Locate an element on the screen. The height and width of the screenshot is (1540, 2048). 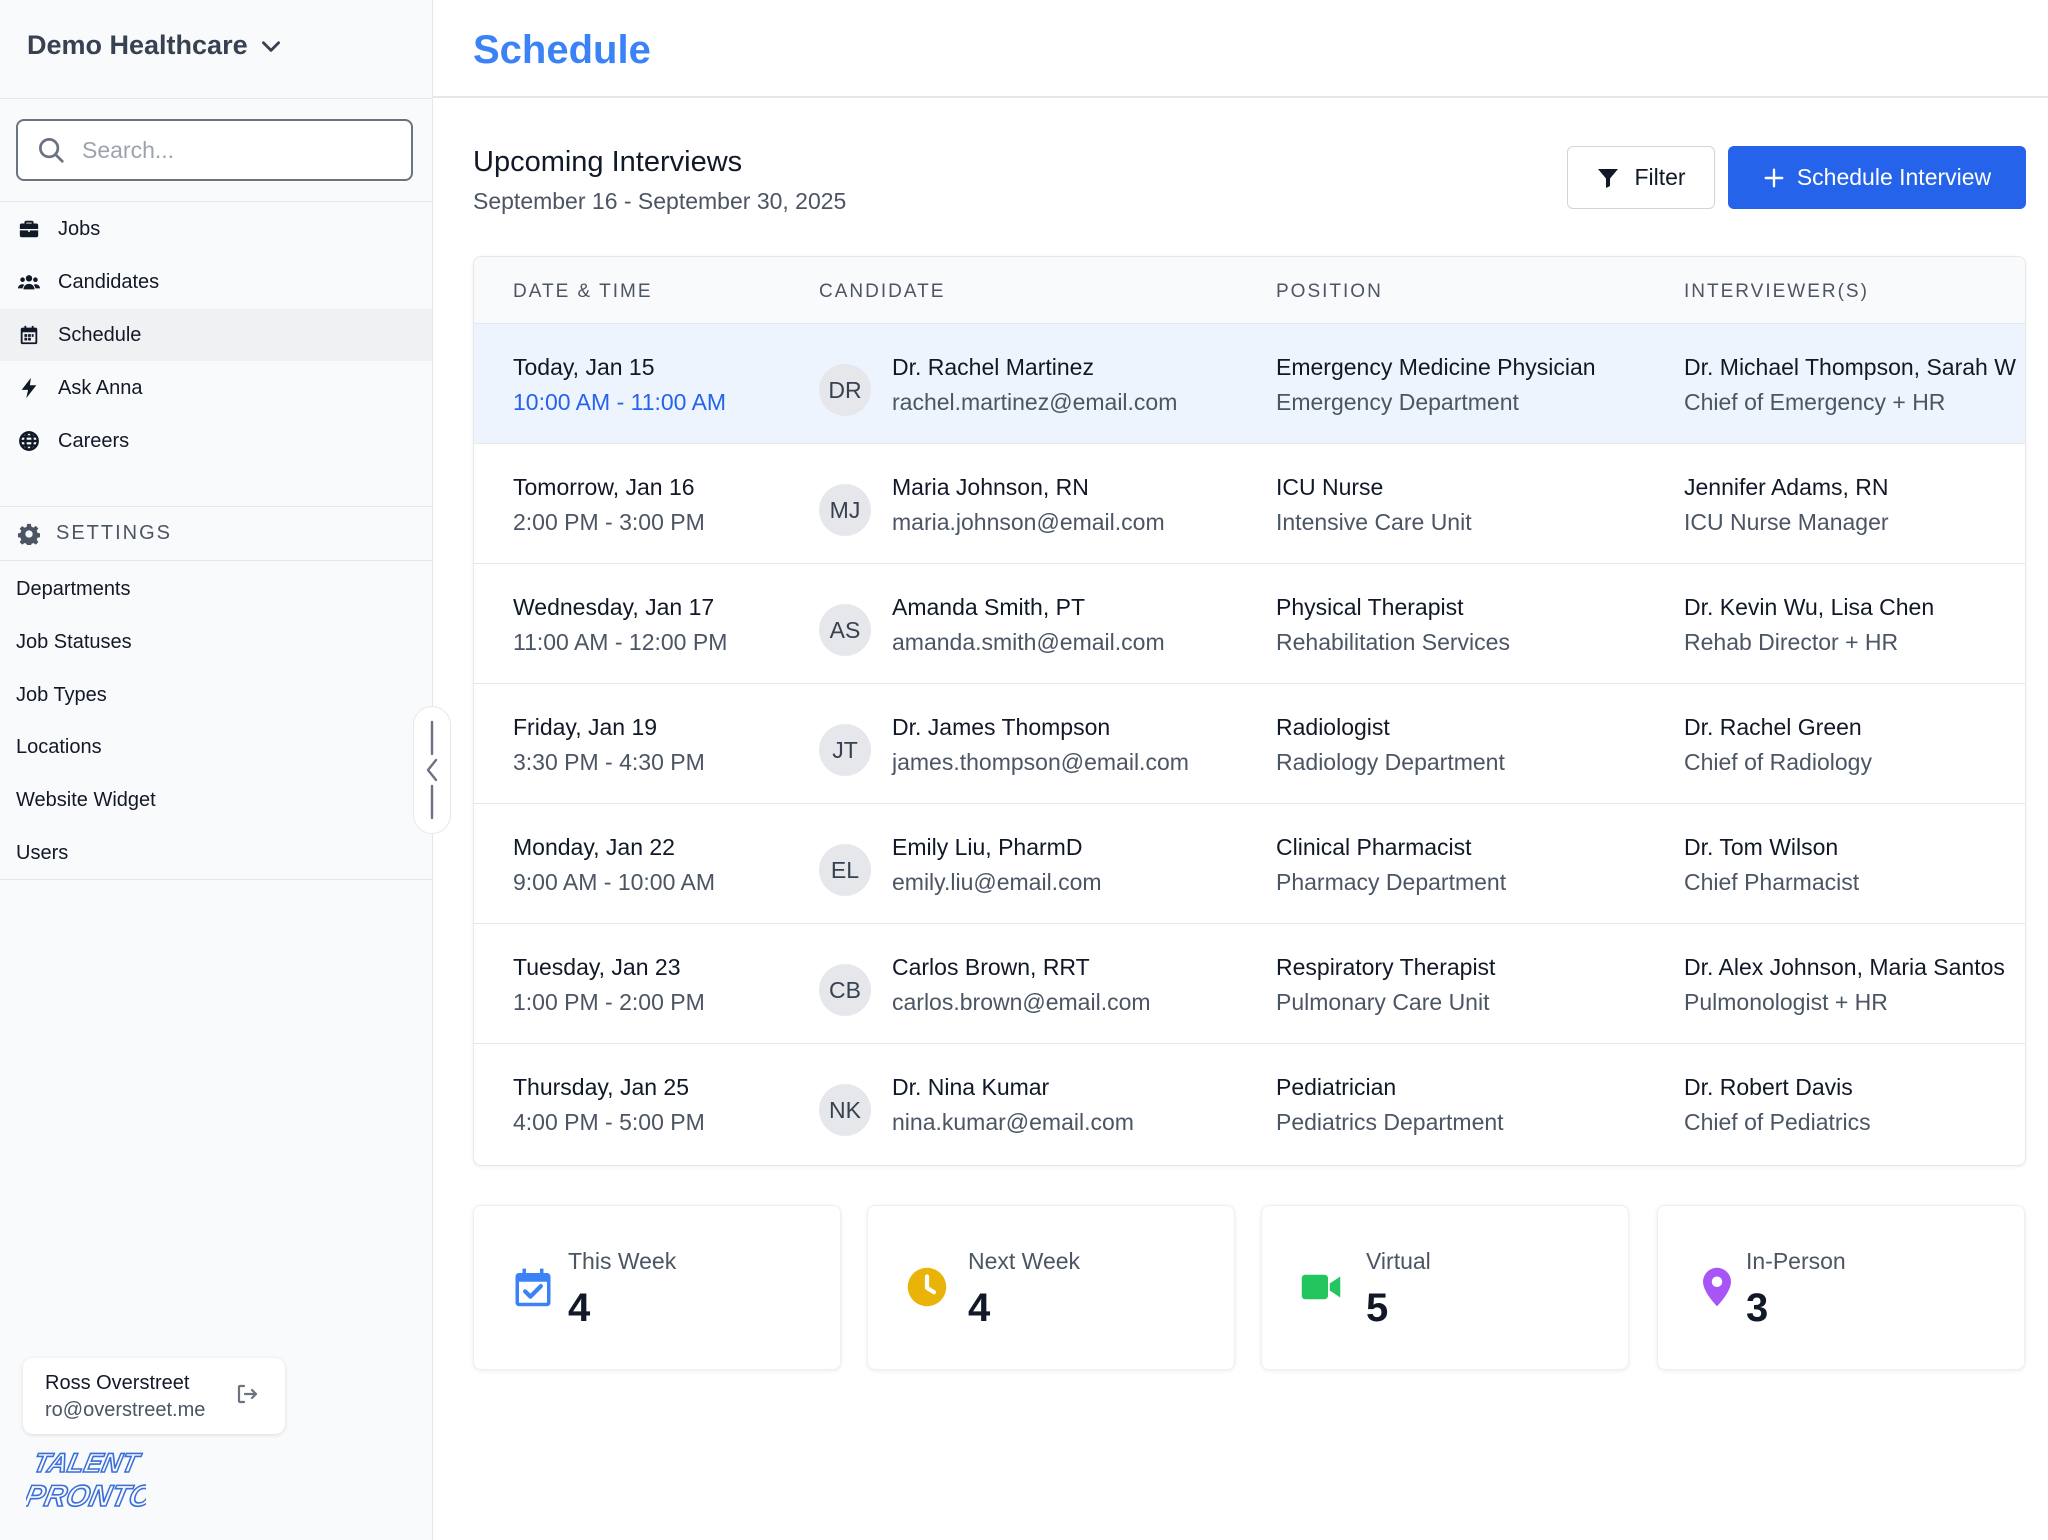
divider is located at coordinates (216, 98).